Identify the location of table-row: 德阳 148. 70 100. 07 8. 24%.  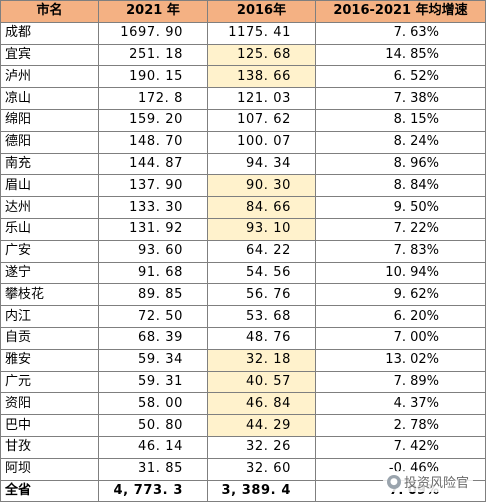
(243, 142).